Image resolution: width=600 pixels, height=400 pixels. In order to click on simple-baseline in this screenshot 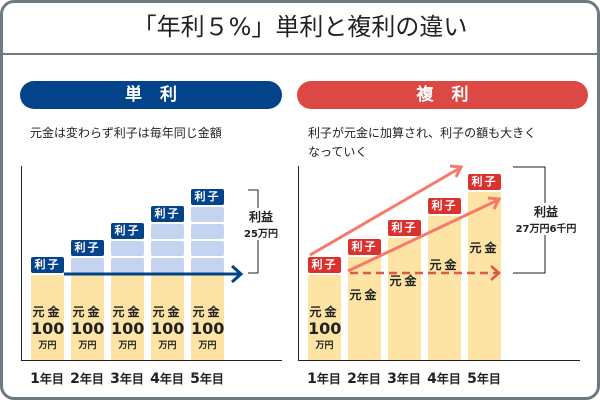, I will do `click(151, 360)`.